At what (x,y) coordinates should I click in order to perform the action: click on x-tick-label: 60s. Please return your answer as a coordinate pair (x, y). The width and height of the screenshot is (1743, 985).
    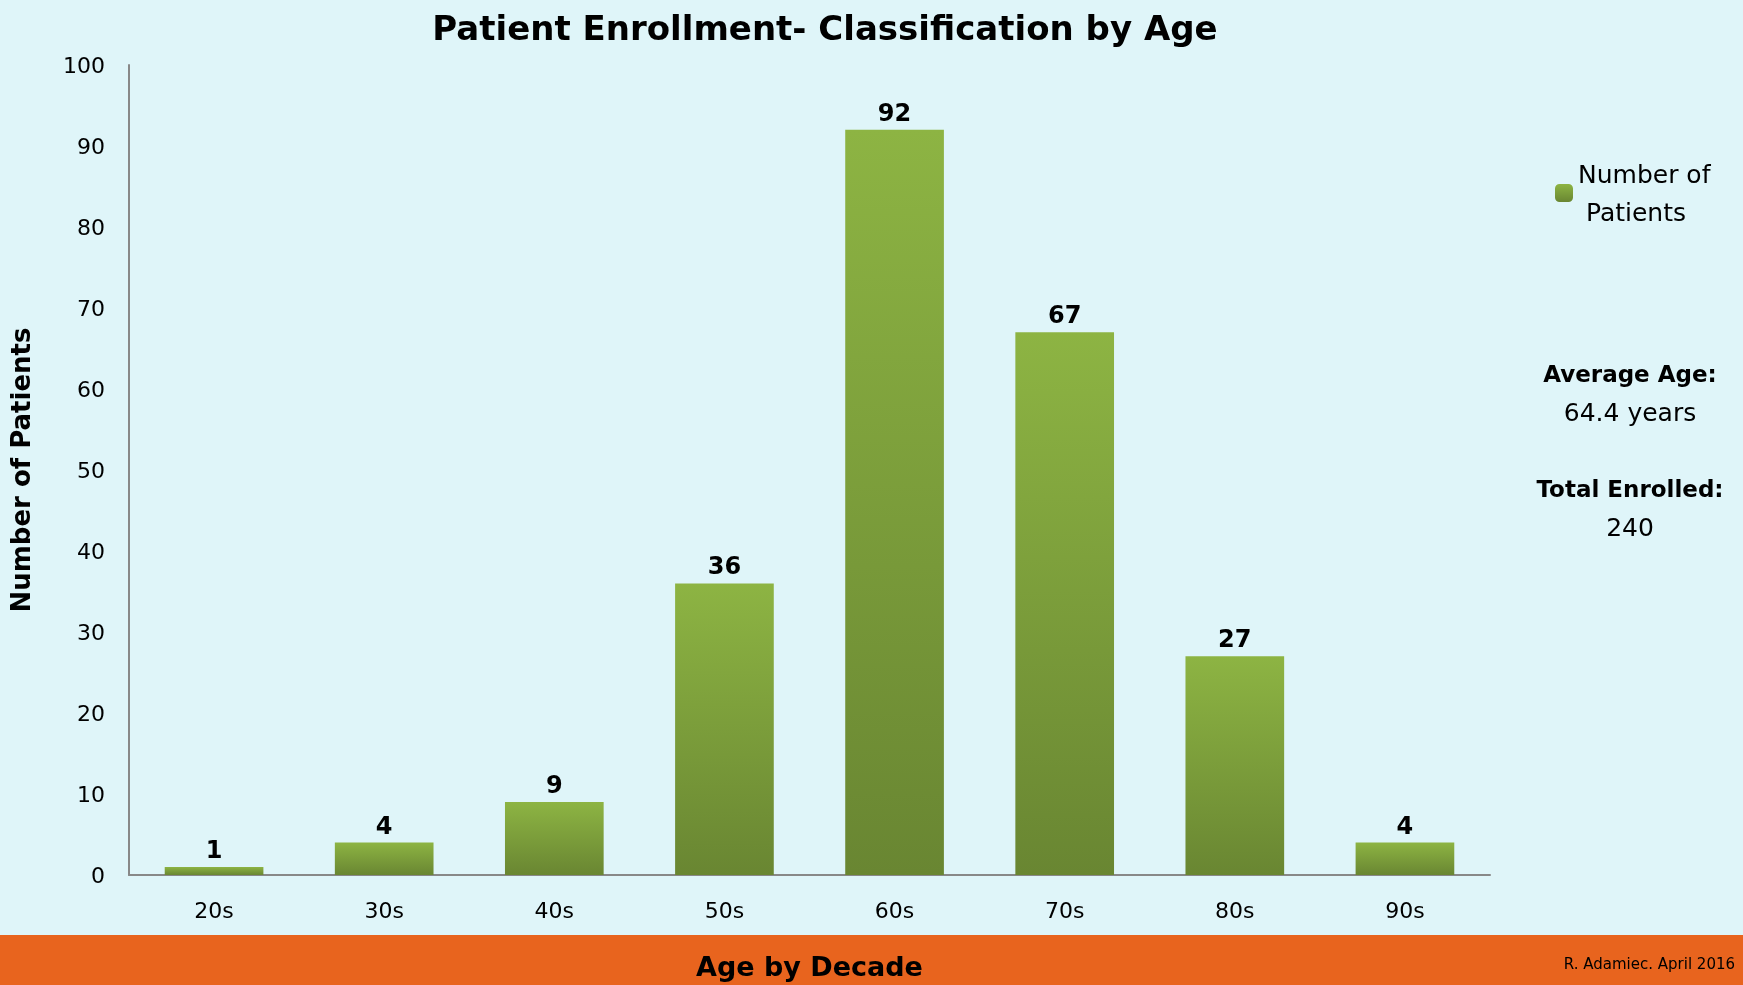
    Looking at the image, I should click on (894, 910).